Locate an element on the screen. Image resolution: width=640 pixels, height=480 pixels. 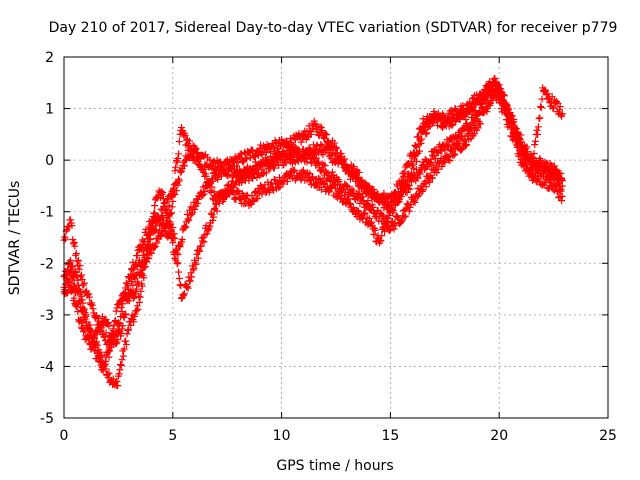
y-tick-label: 1 is located at coordinates (49, 110).